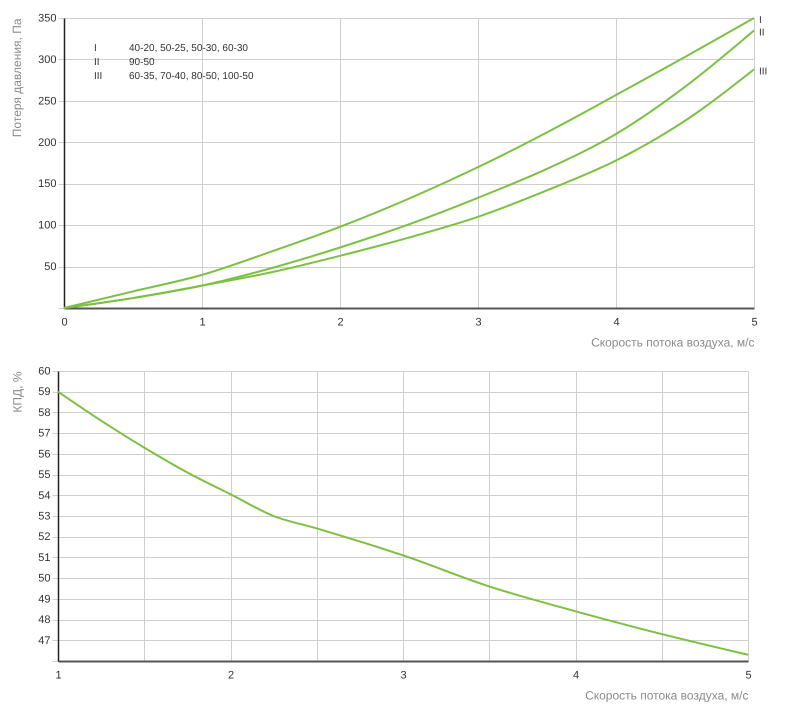  Describe the element at coordinates (44, 640) in the screenshot. I see `y-tick-label: 47` at that location.